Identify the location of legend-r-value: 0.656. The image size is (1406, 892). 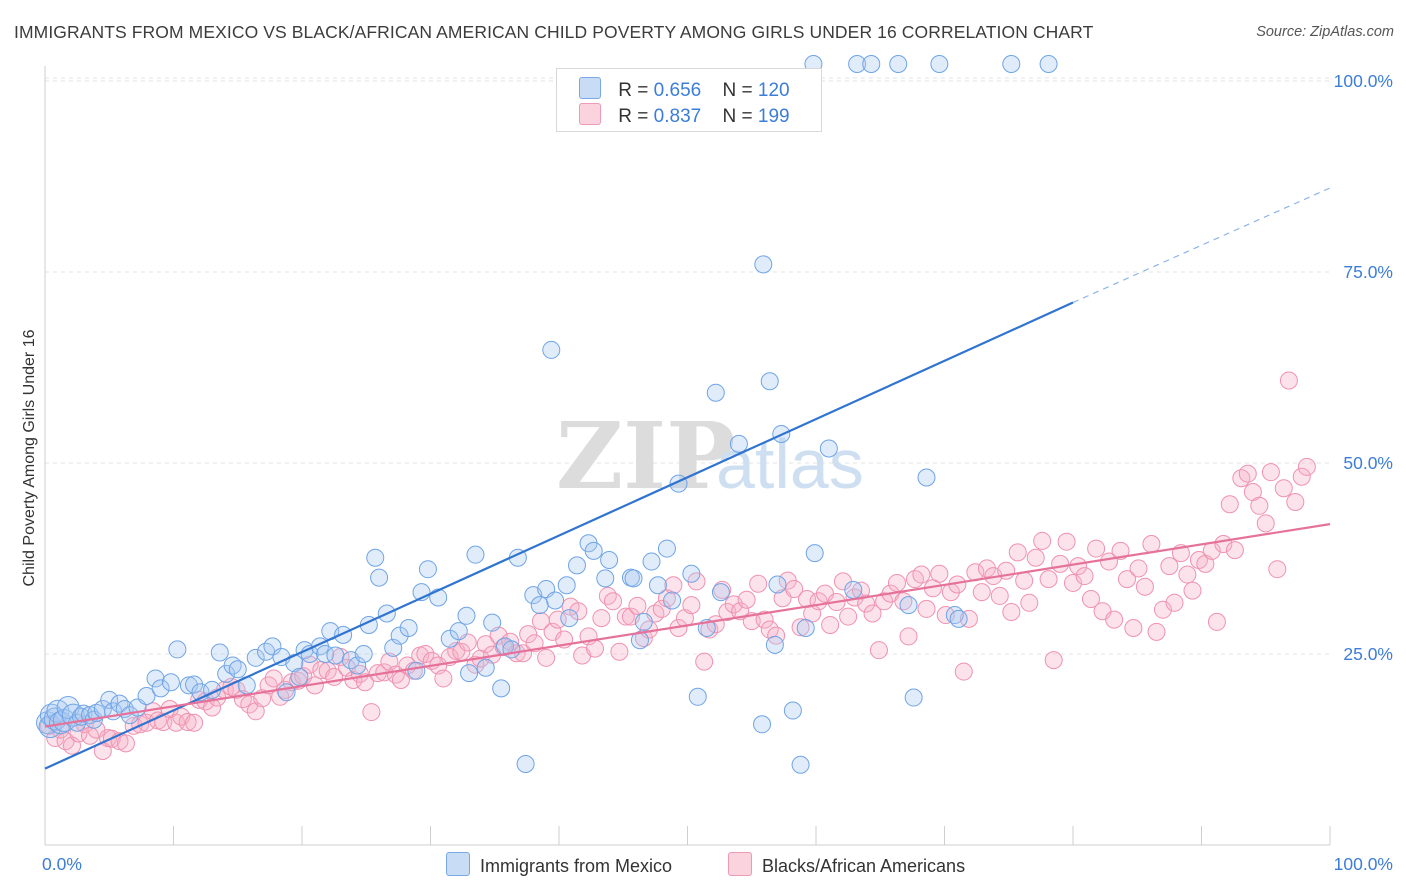
(677, 90).